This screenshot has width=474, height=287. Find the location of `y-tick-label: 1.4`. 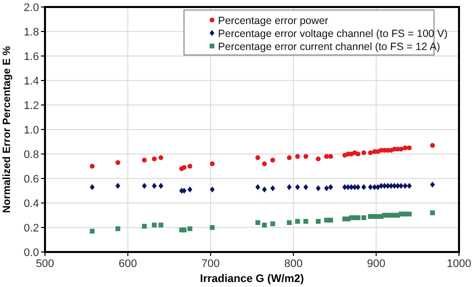

y-tick-label: 1.4 is located at coordinates (31, 82).